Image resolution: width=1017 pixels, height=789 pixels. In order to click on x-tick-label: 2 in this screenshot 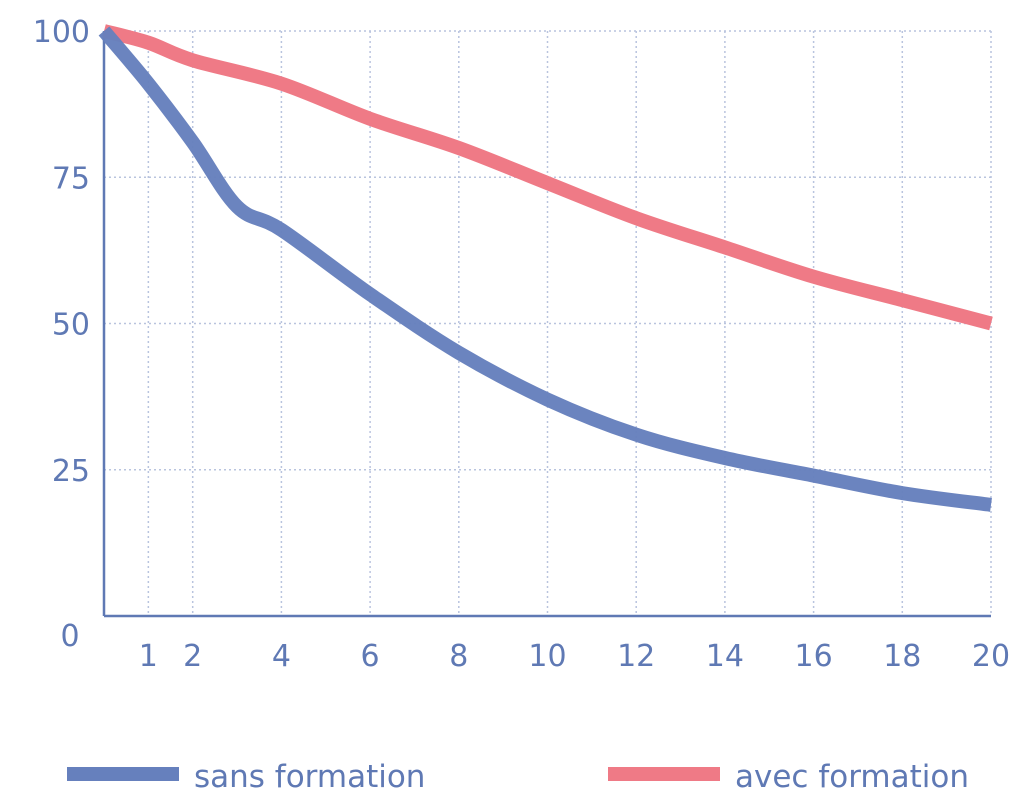, I will do `click(192, 656)`.